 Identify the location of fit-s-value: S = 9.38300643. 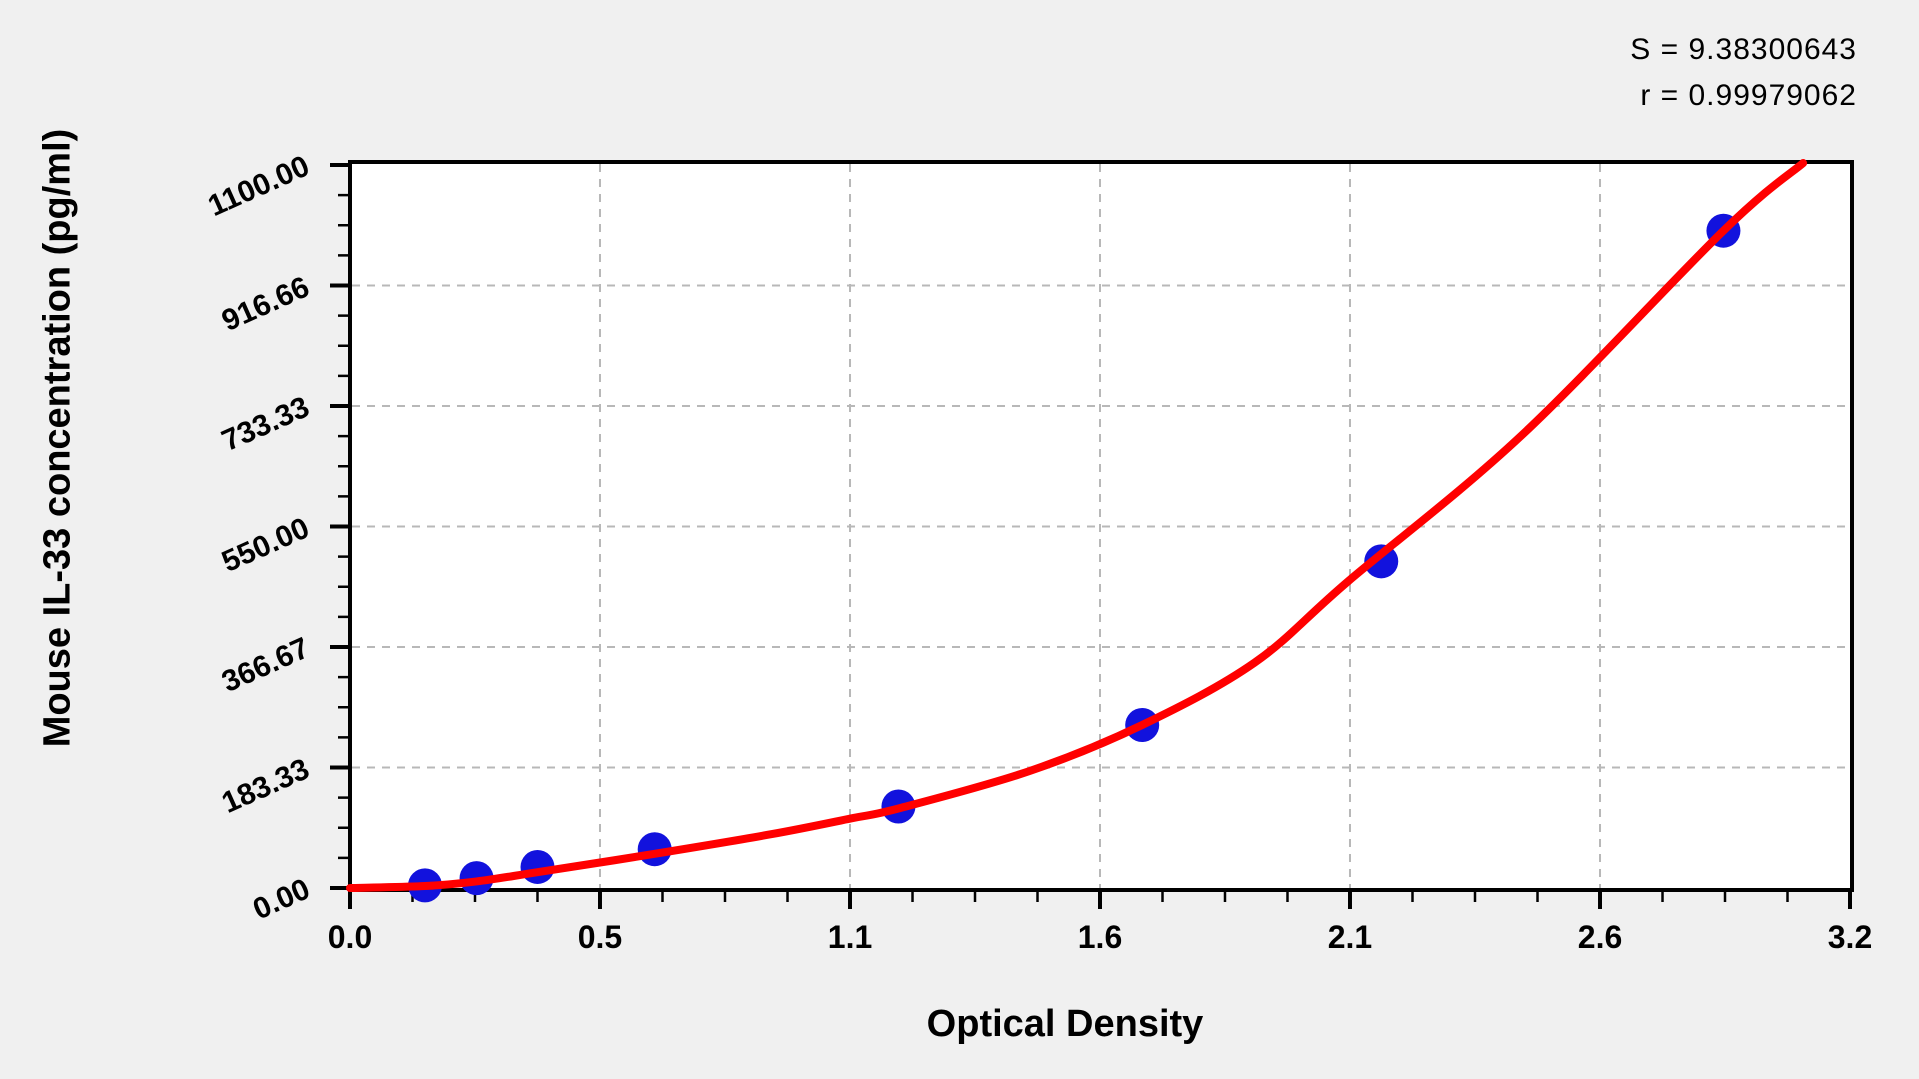
(1743, 49).